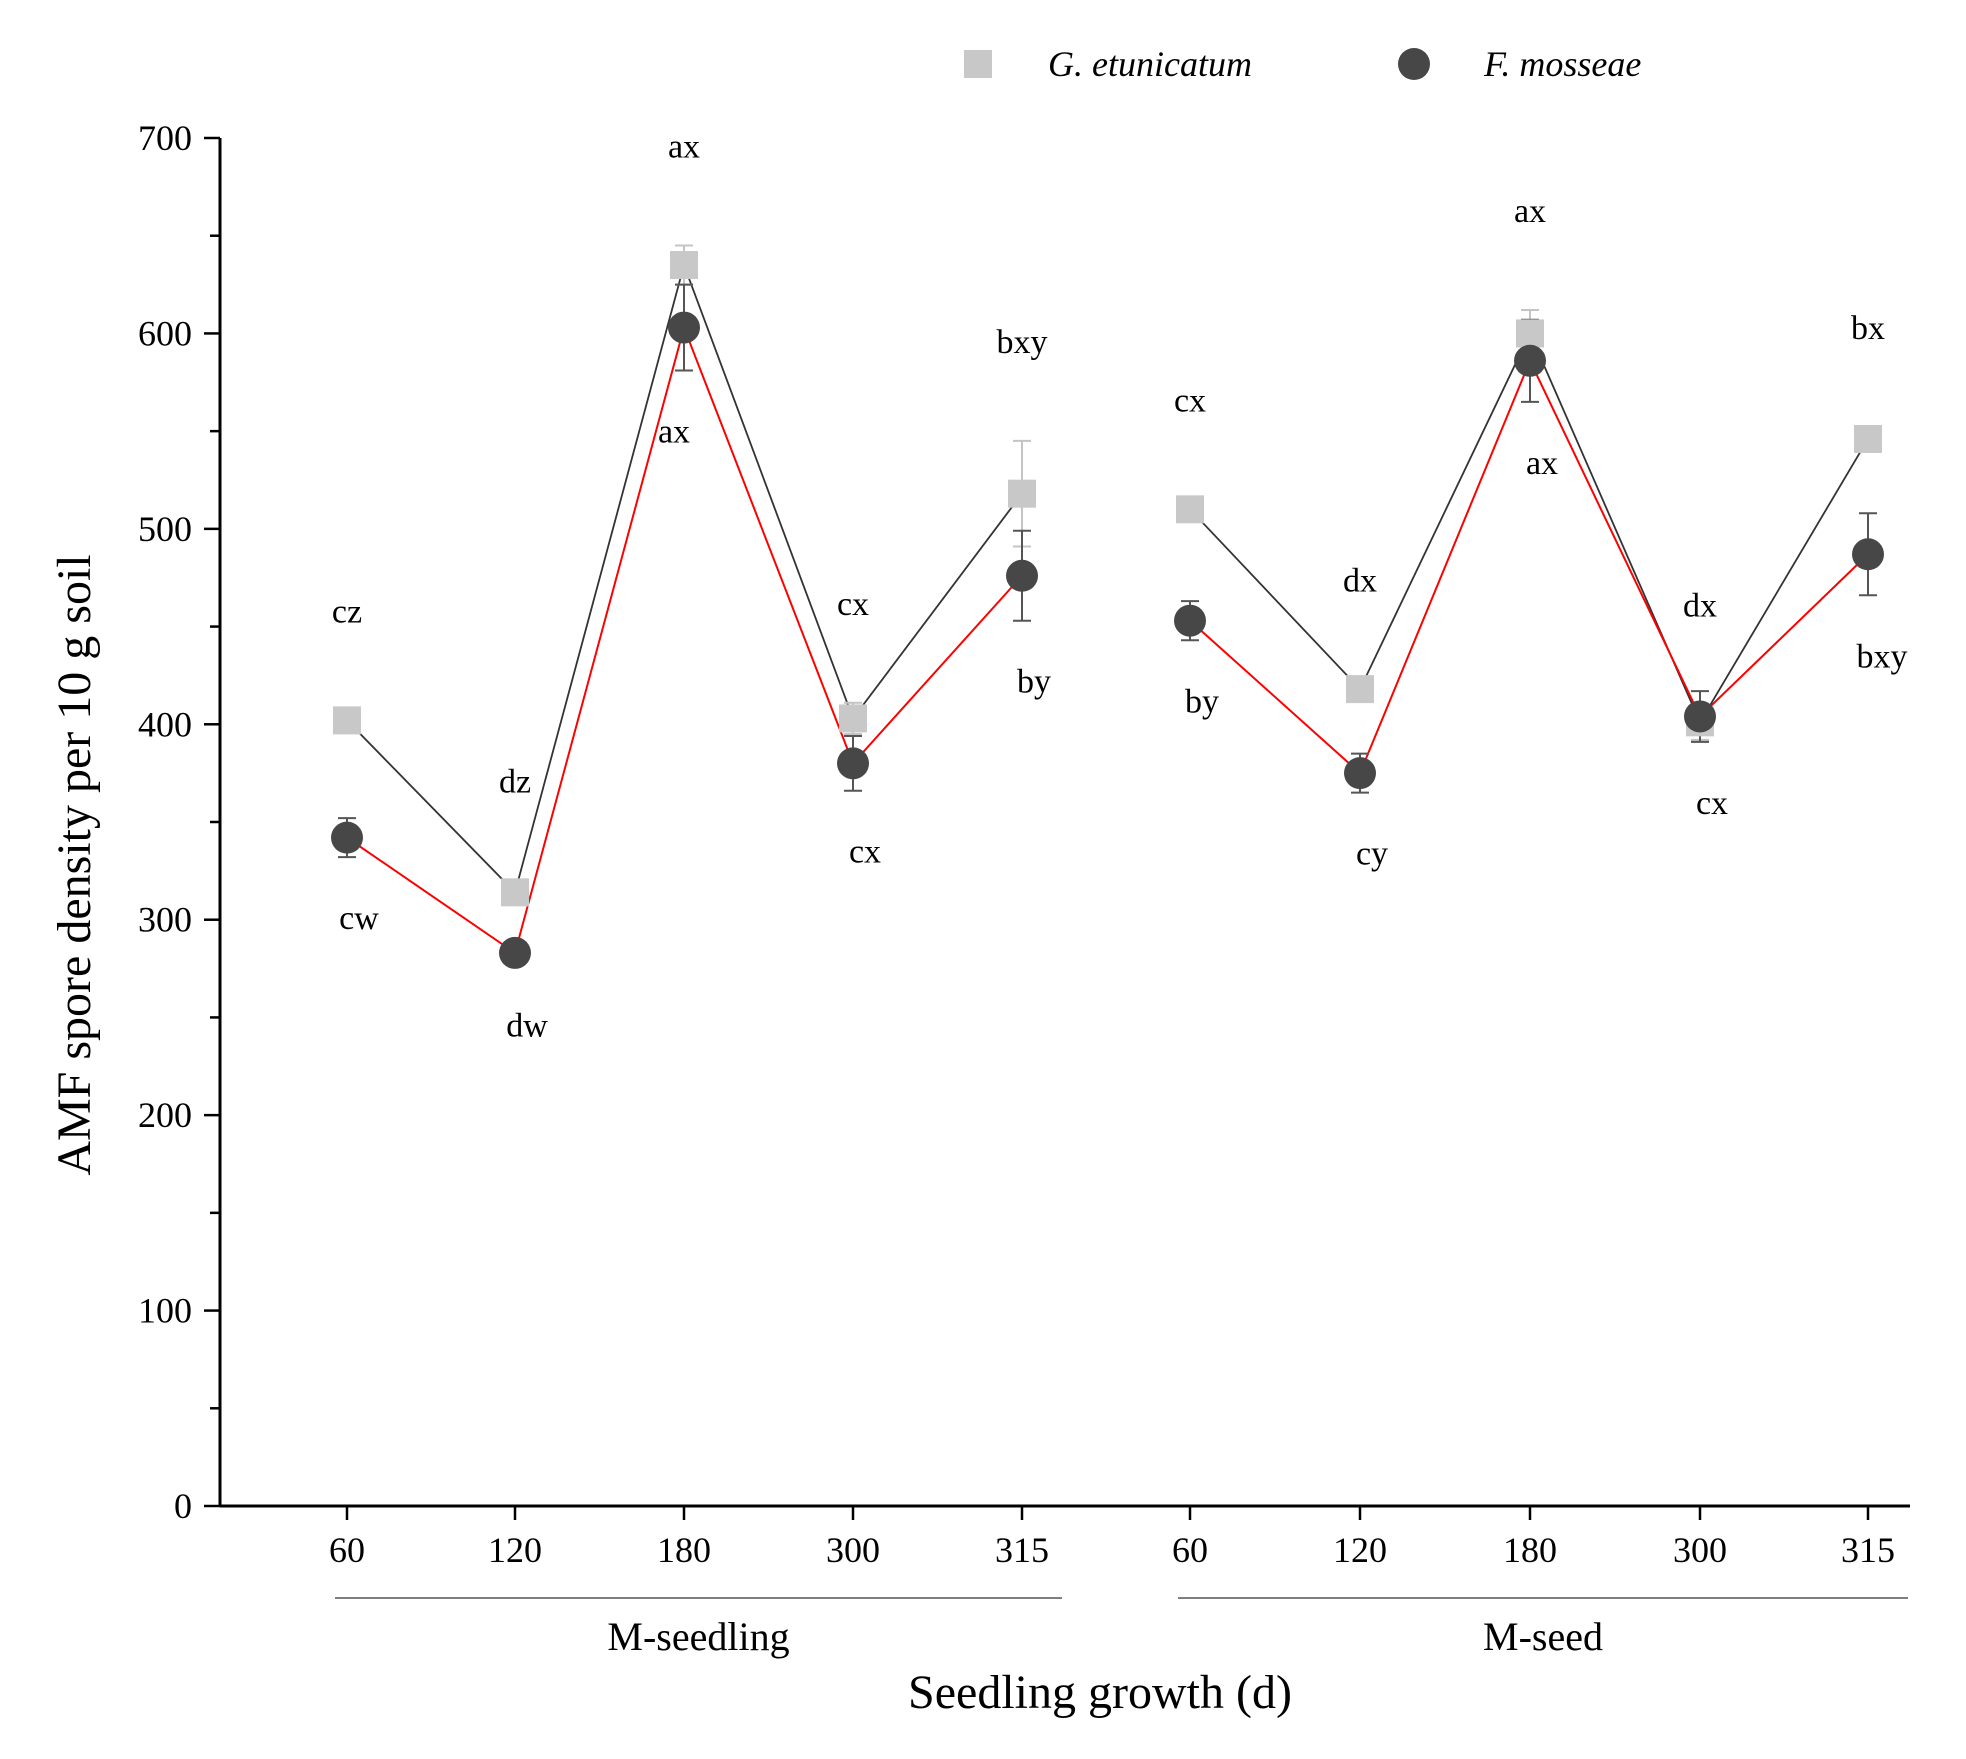 Image resolution: width=1966 pixels, height=1759 pixels. Describe the element at coordinates (515, 782) in the screenshot. I see `sig-label-g-etunicatum: dz` at that location.